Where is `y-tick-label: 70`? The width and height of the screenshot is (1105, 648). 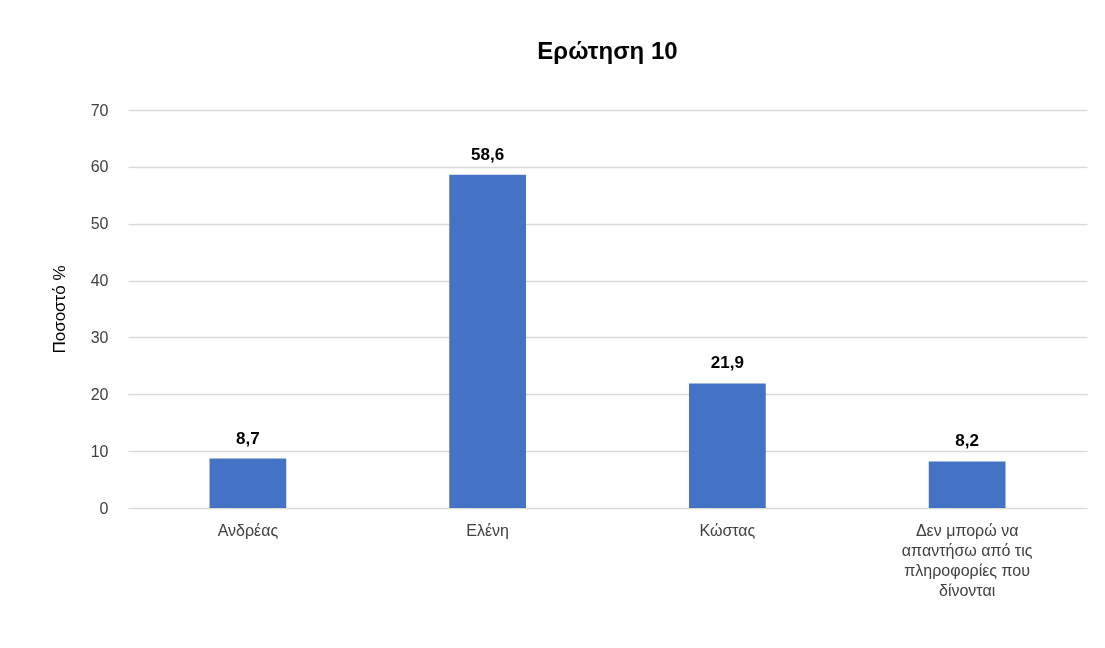
y-tick-label: 70 is located at coordinates (99, 110).